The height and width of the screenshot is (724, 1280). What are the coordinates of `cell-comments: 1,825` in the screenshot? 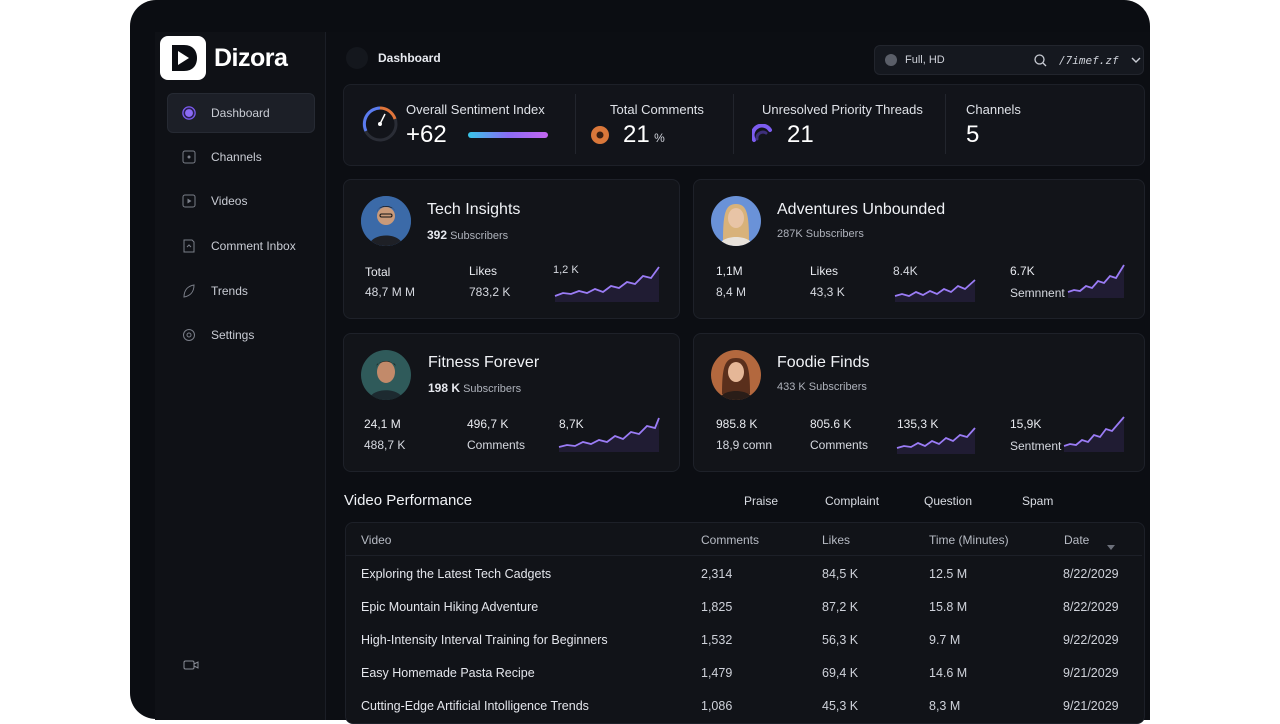 It's located at (717, 607).